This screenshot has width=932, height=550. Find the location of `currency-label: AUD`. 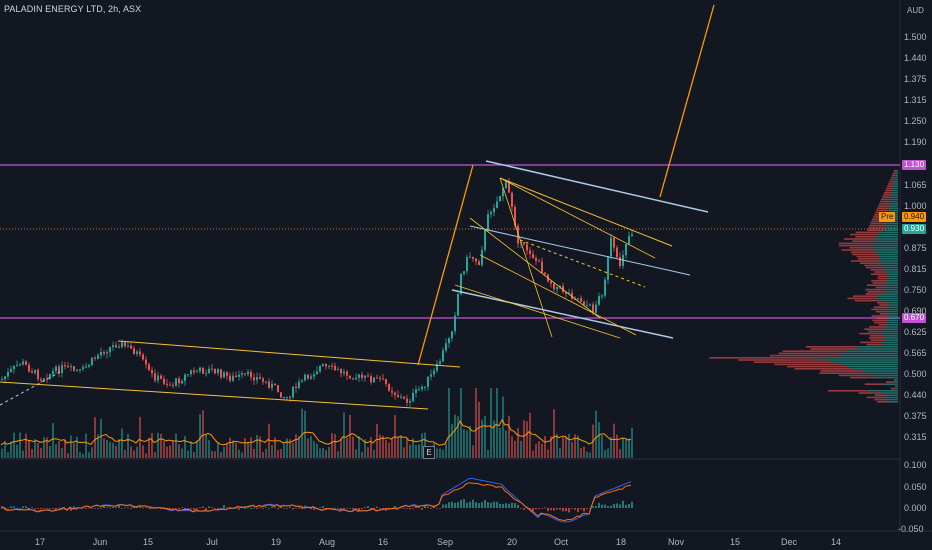

currency-label: AUD is located at coordinates (915, 10).